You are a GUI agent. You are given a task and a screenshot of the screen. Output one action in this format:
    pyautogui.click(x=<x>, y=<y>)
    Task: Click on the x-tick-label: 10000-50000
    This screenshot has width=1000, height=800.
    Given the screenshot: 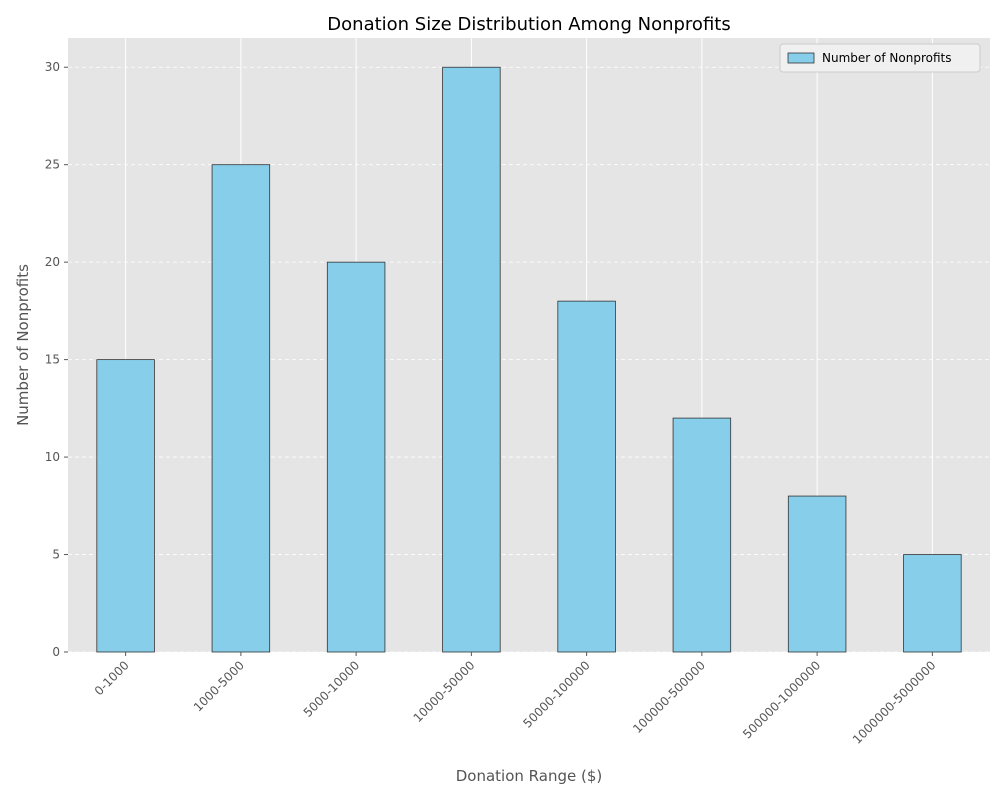 What is the action you would take?
    pyautogui.click(x=444, y=691)
    